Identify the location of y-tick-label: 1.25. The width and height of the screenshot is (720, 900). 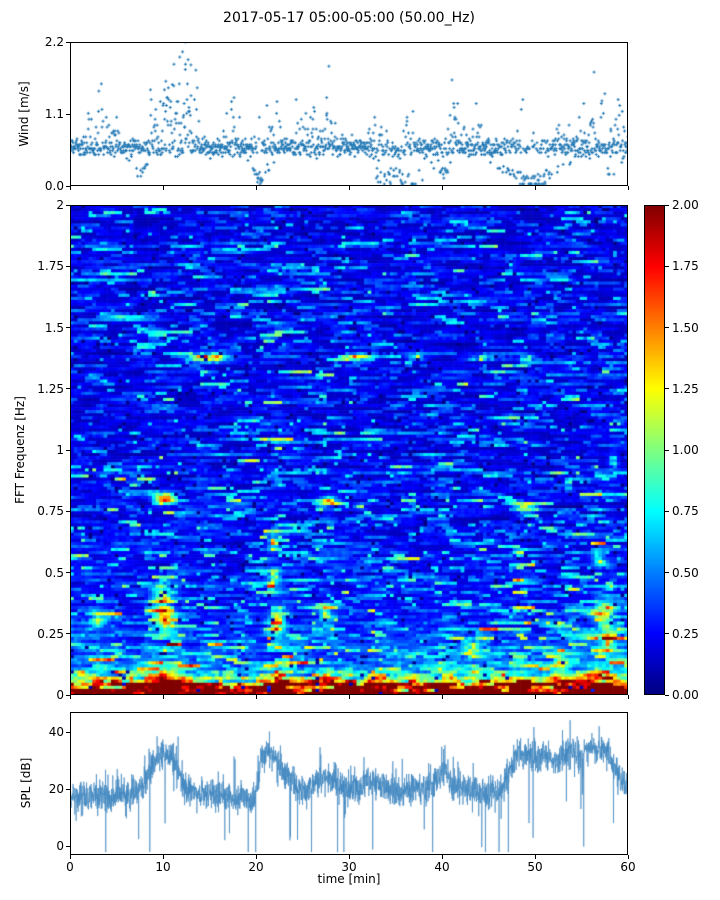
(50, 388).